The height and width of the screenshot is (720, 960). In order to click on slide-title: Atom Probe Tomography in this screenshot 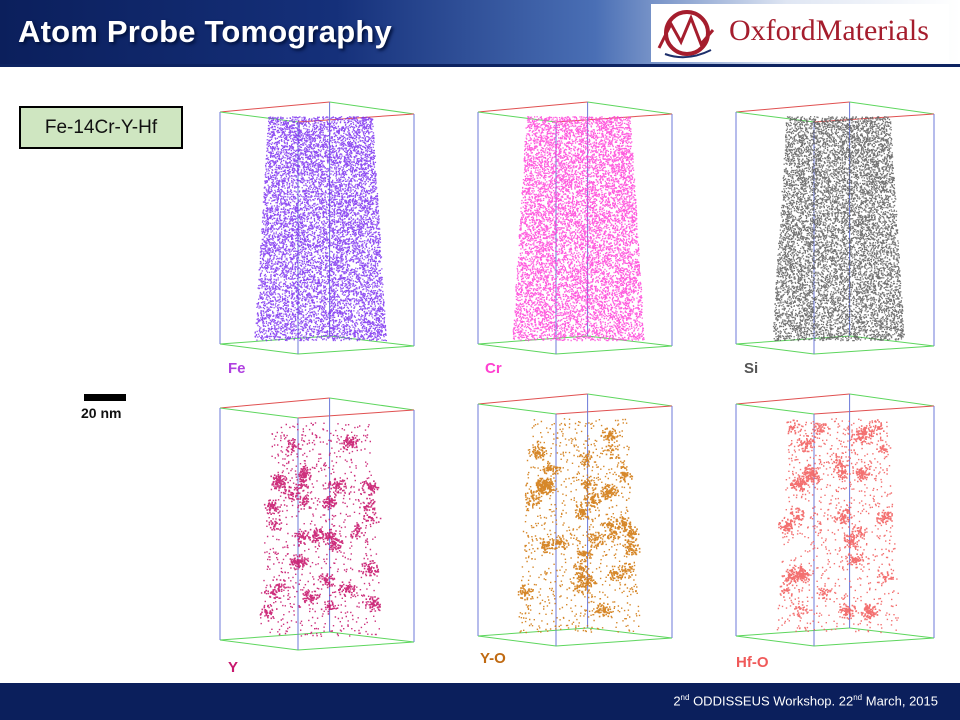, I will do `click(205, 31)`.